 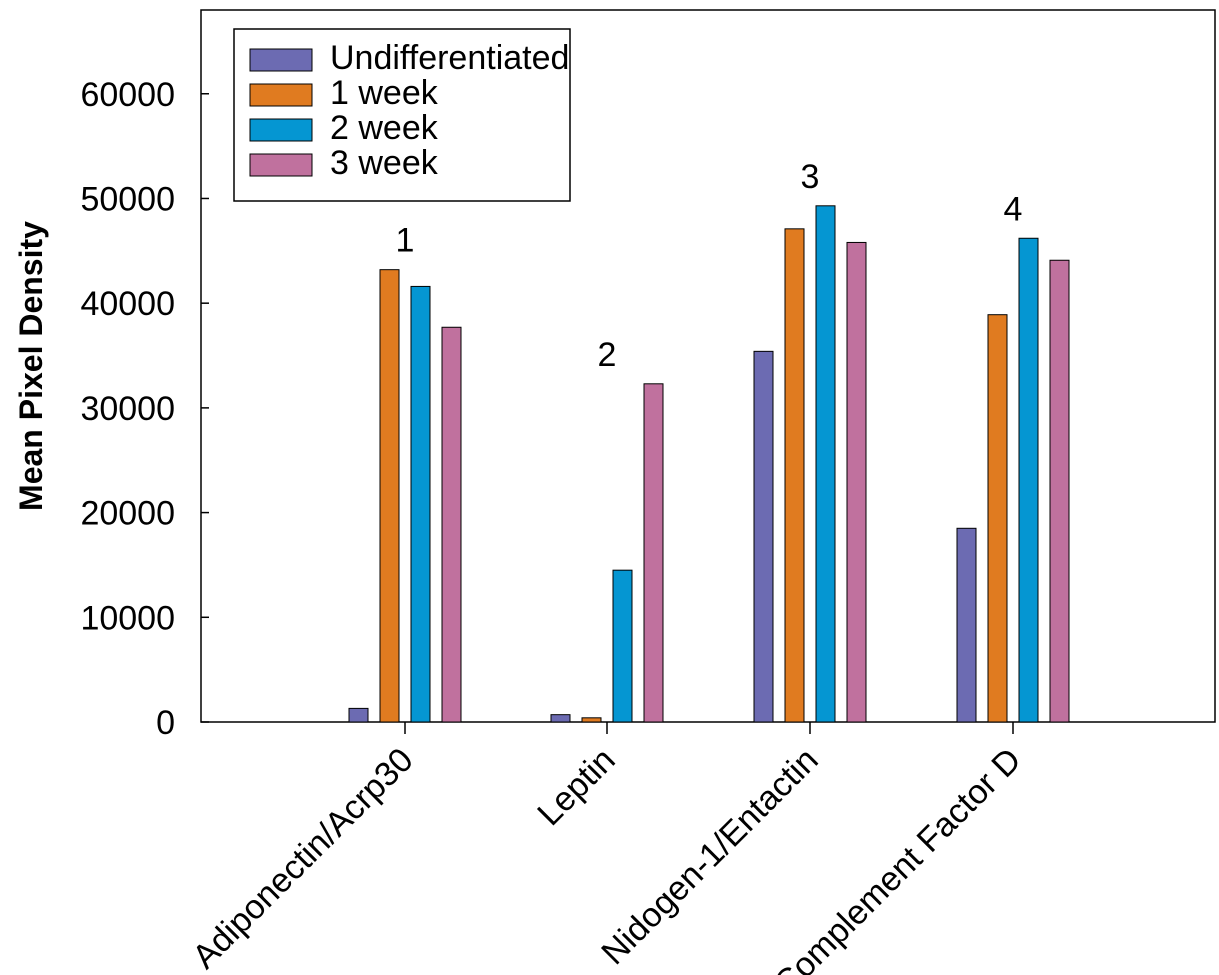 What do you see at coordinates (127, 618) in the screenshot?
I see `y-tick-label: 10000` at bounding box center [127, 618].